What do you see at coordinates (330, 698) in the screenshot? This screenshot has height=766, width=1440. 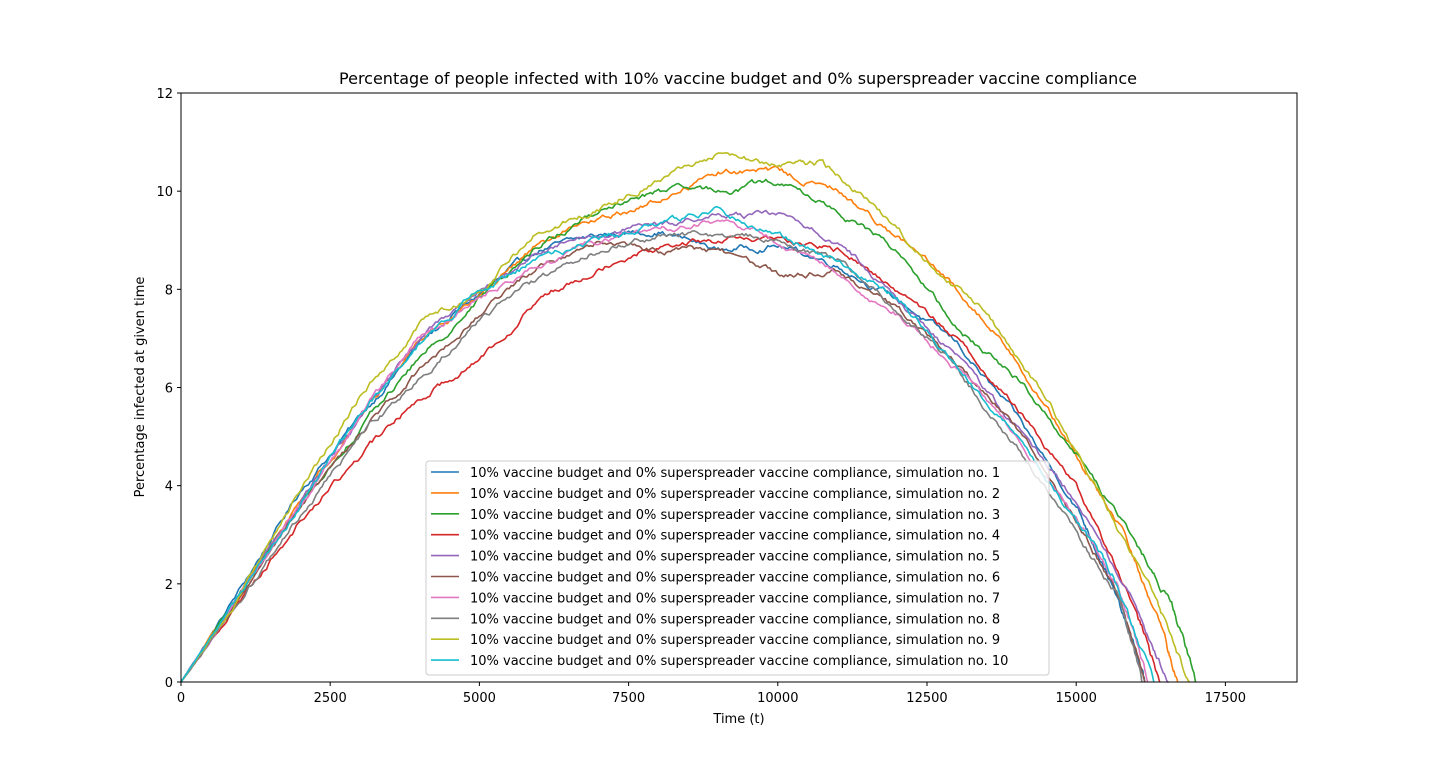 I see `x-tick-label: 2500` at bounding box center [330, 698].